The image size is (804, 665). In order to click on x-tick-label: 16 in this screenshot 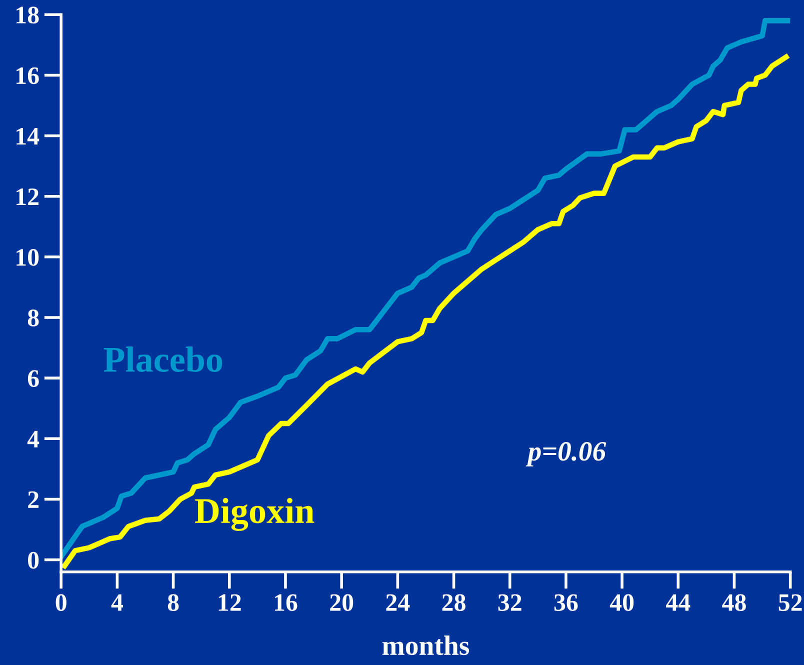, I will do `click(286, 603)`.